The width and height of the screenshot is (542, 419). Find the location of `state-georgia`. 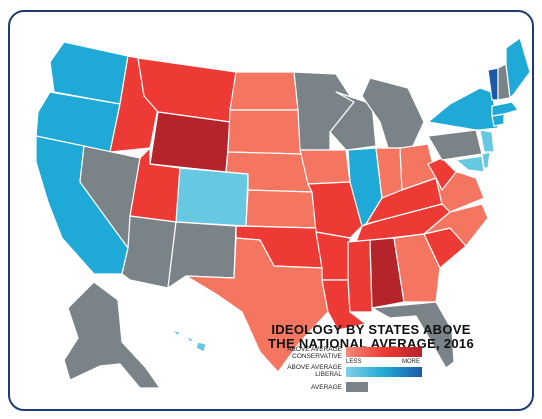

state-georgia is located at coordinates (417, 268).